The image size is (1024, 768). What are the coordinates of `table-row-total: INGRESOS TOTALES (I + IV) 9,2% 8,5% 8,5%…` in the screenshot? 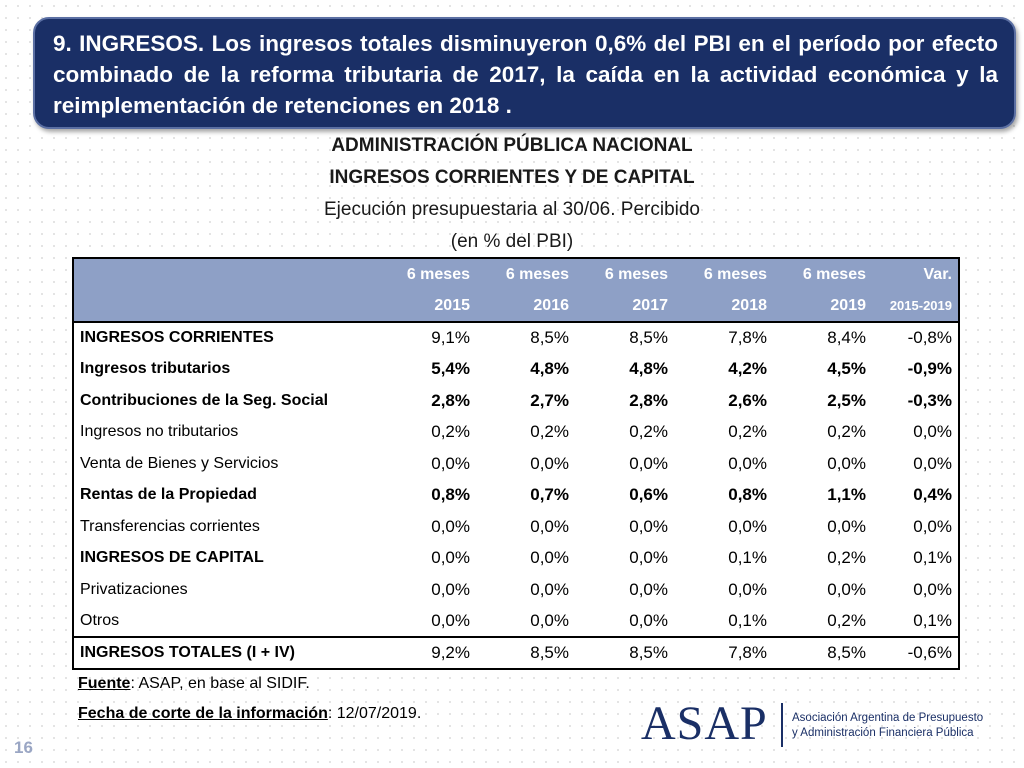 It's located at (516, 653).